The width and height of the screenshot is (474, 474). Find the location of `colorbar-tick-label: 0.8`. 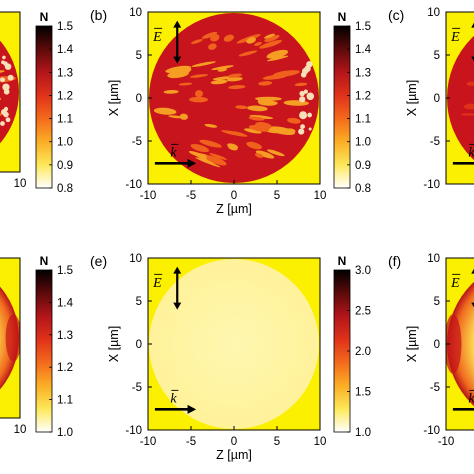

colorbar-tick-label: 0.8 is located at coordinates (363, 189).